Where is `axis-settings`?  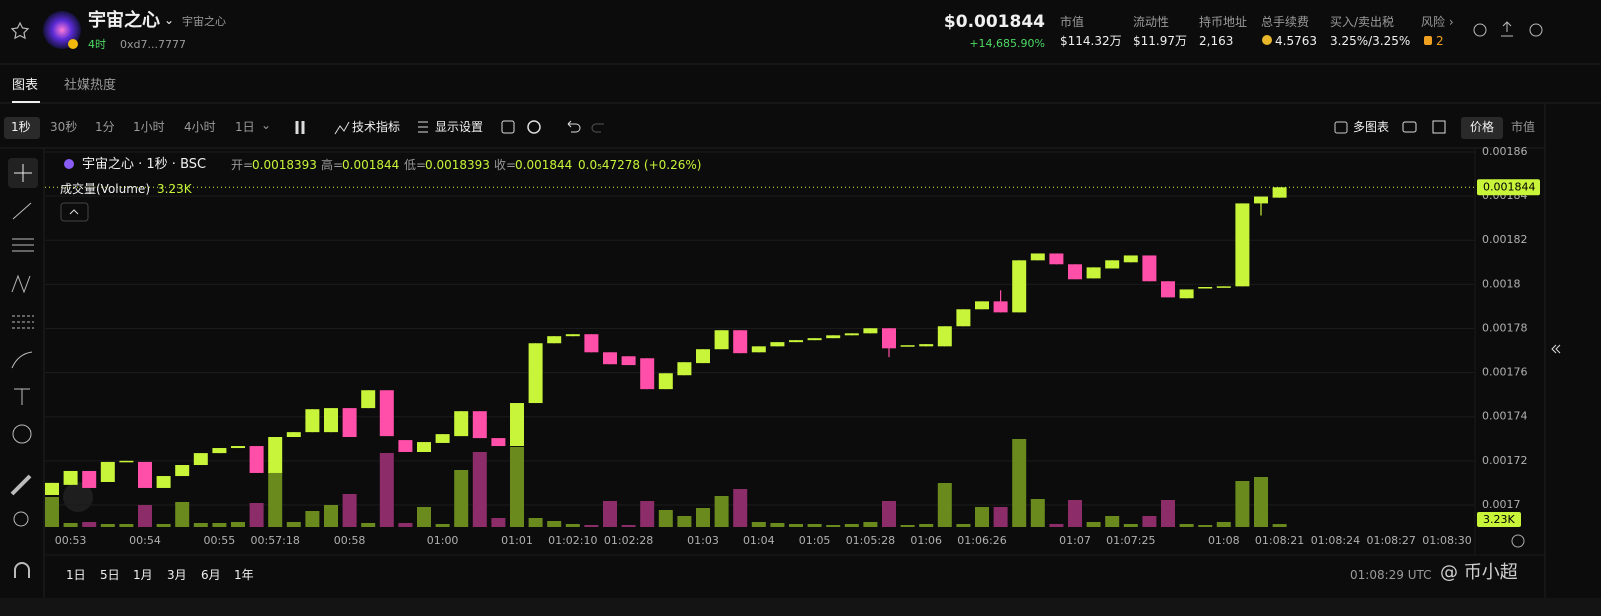 axis-settings is located at coordinates (1518, 541).